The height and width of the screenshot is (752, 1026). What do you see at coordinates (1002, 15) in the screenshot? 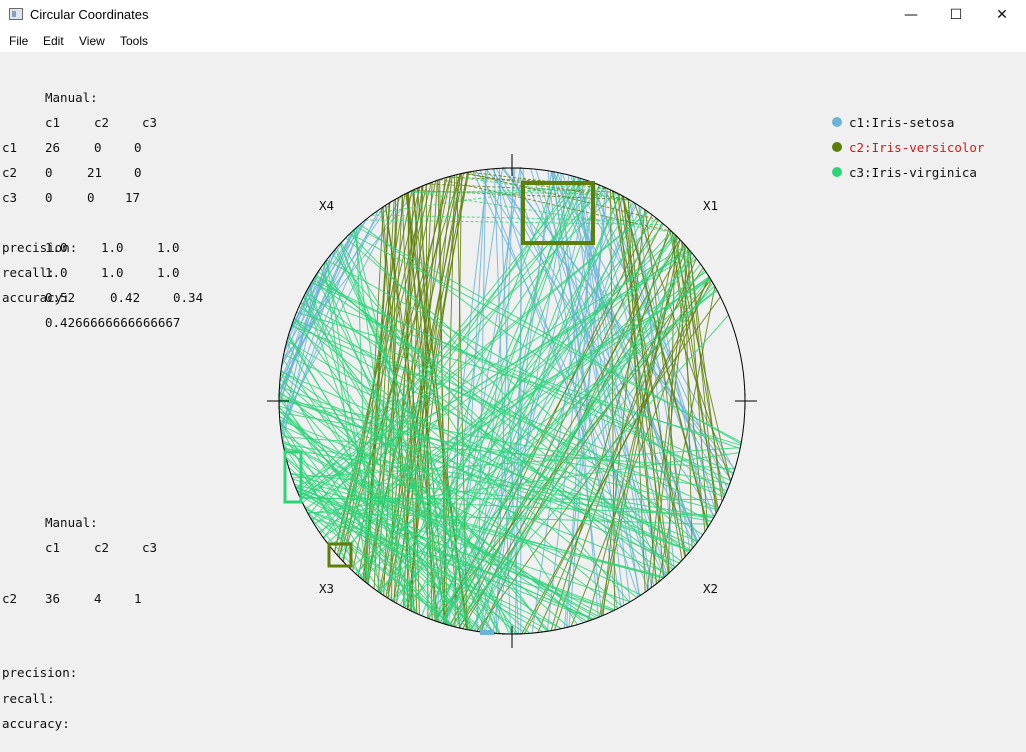
I see `close-button: ✕` at bounding box center [1002, 15].